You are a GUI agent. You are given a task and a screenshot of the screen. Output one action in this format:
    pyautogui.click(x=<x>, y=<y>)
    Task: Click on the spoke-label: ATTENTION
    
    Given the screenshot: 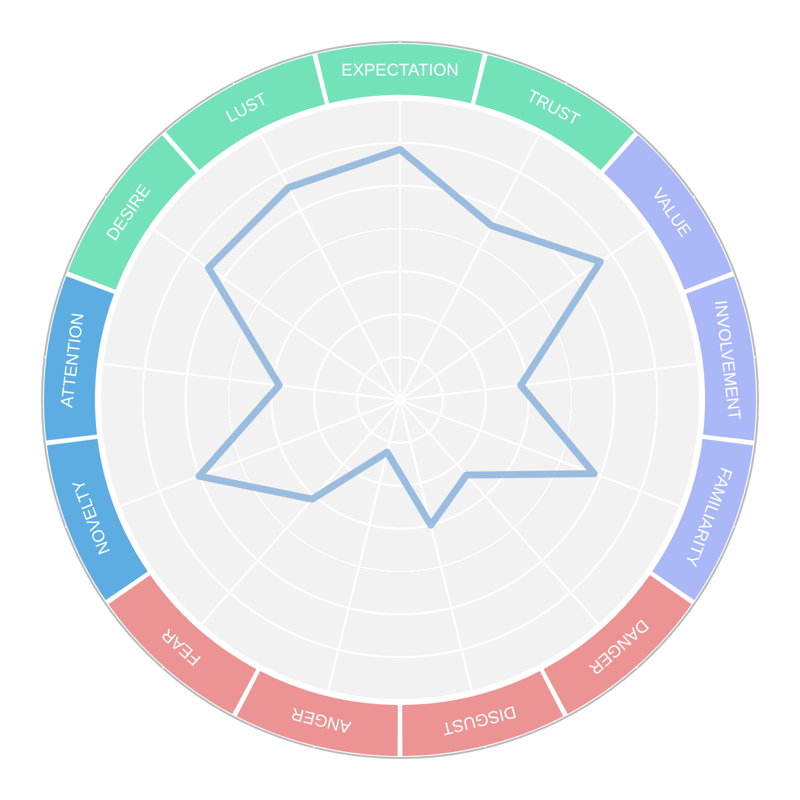 What is the action you would take?
    pyautogui.click(x=72, y=360)
    